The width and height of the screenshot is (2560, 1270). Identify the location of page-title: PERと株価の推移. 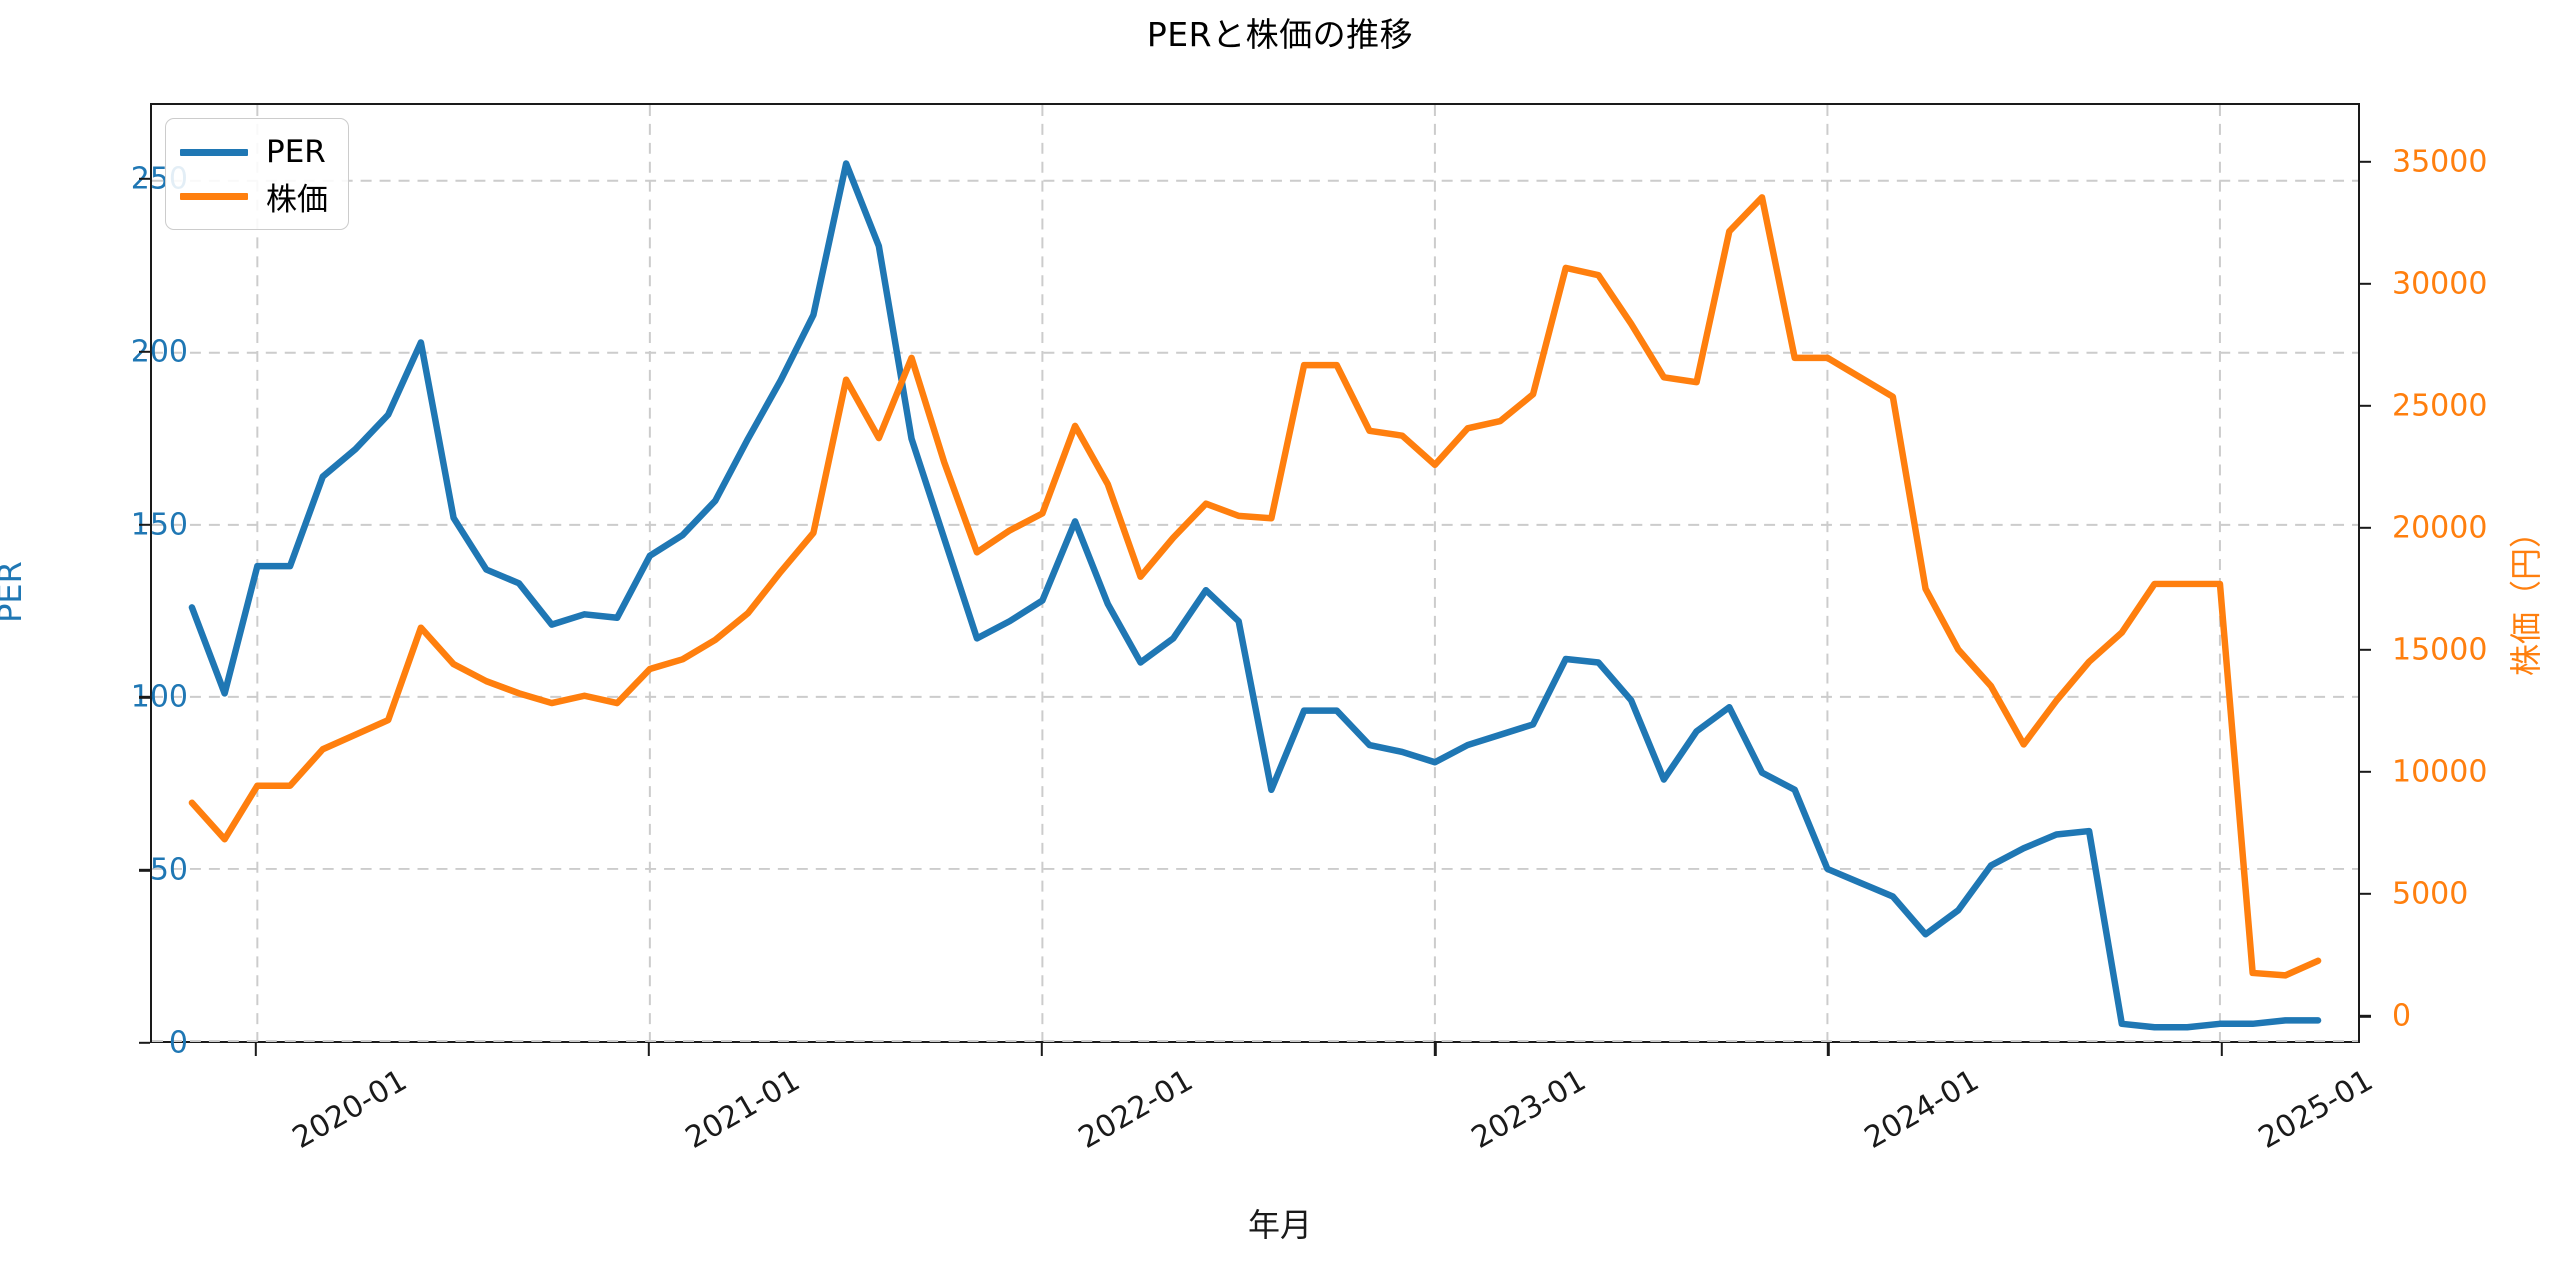
(1280, 34).